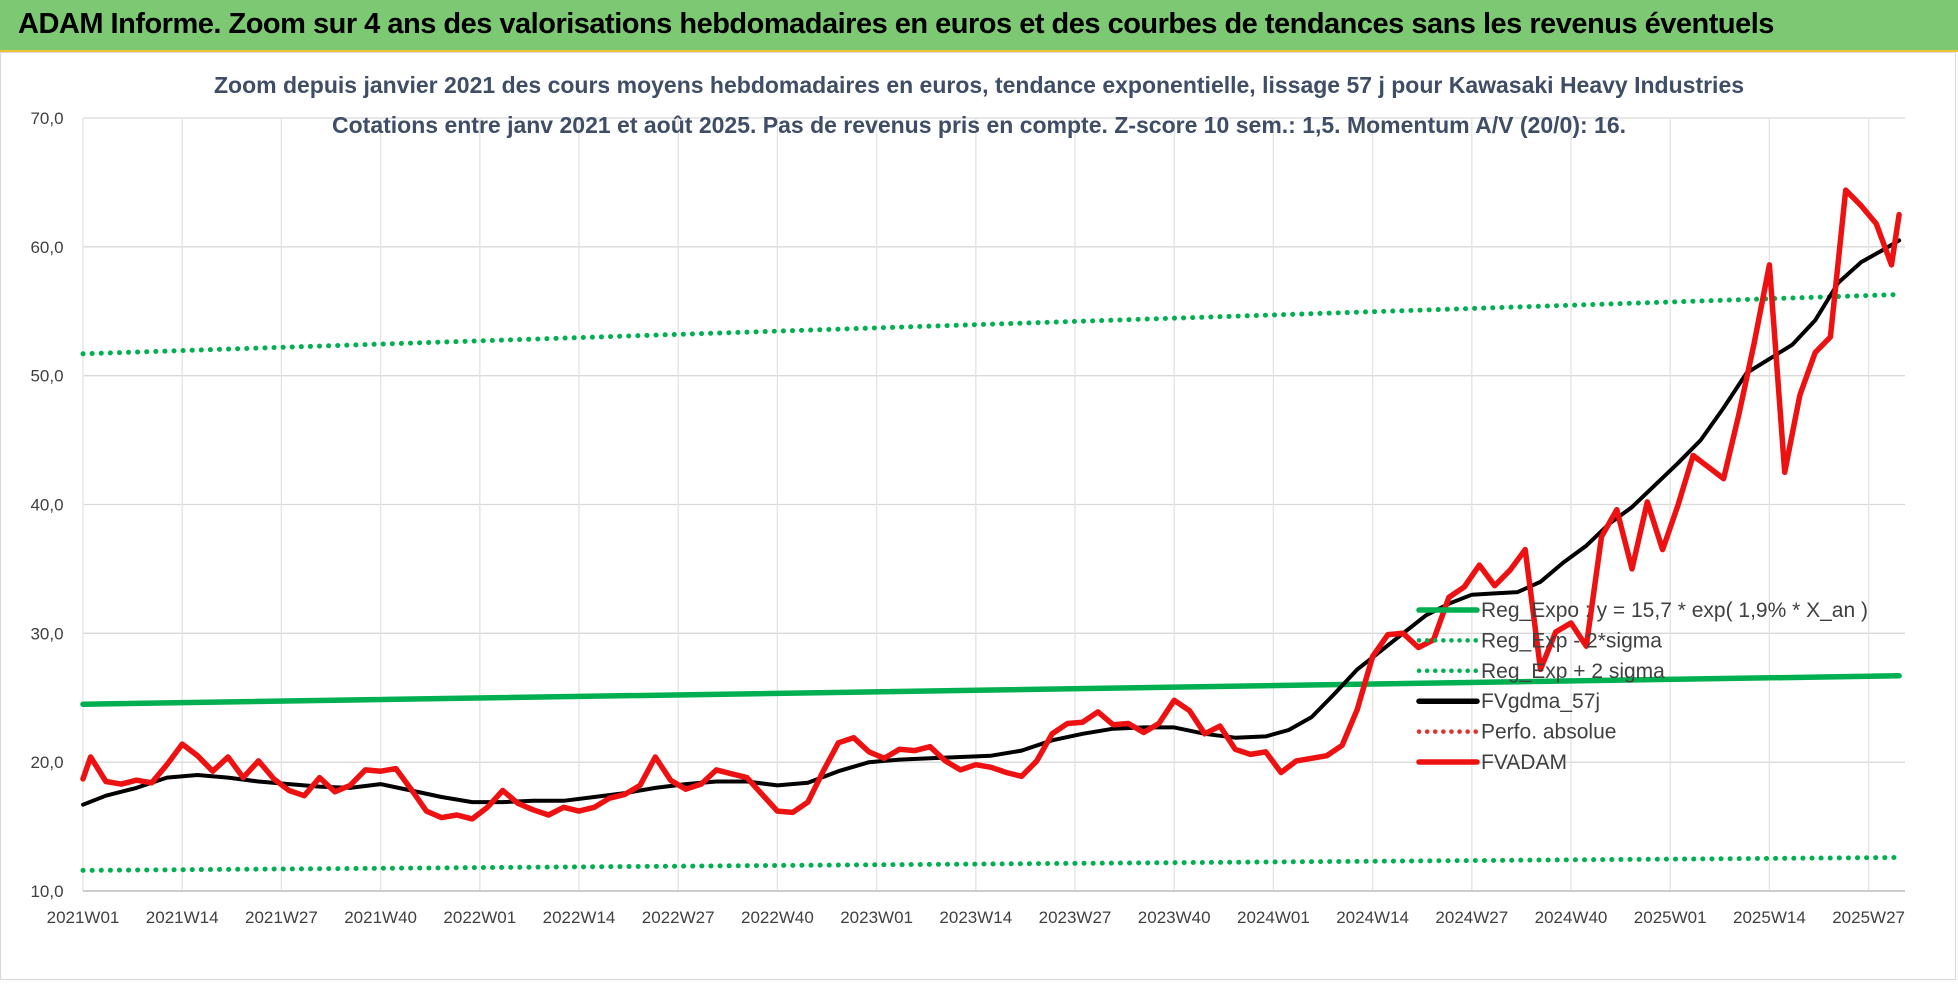 The height and width of the screenshot is (984, 1958). What do you see at coordinates (46, 376) in the screenshot?
I see `y-tick-label: 50,0` at bounding box center [46, 376].